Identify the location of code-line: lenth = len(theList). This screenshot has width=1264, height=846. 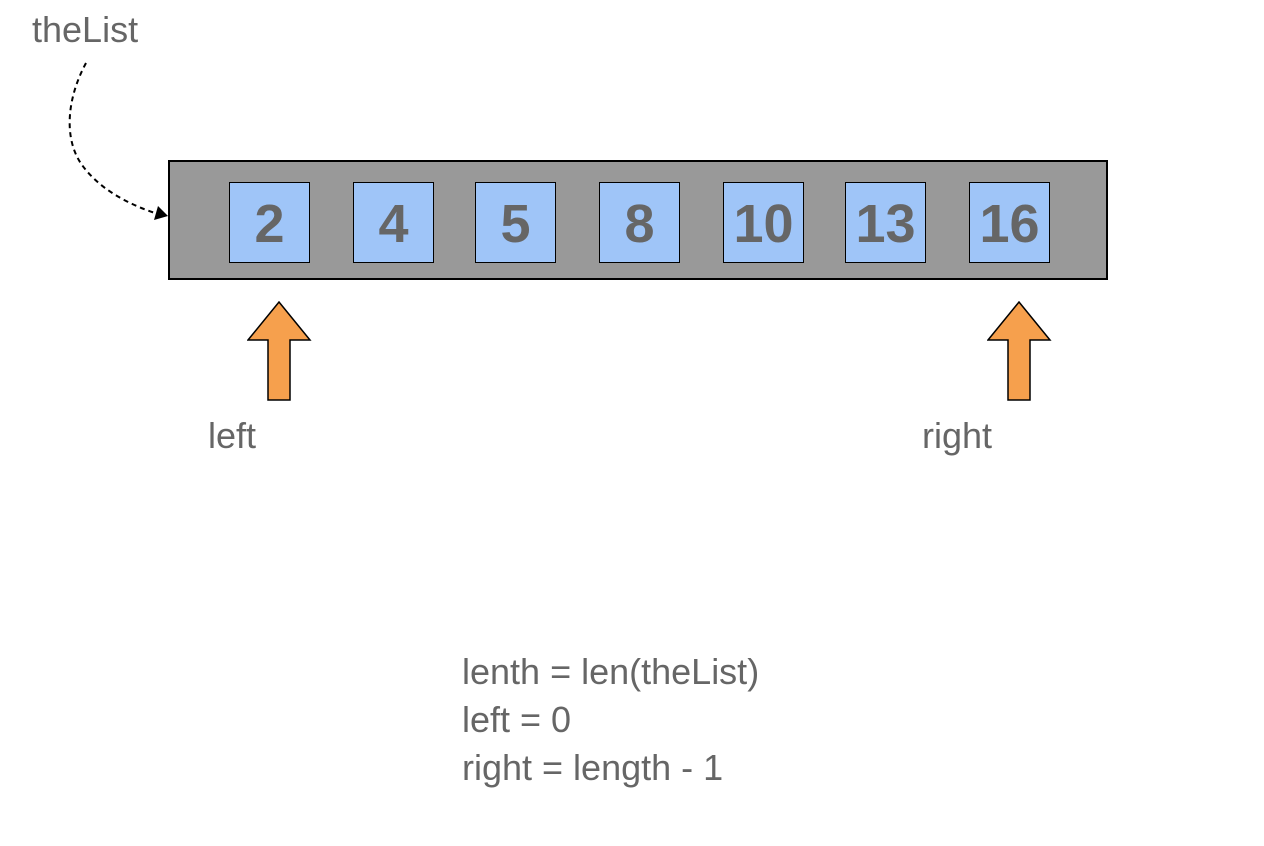
(611, 671).